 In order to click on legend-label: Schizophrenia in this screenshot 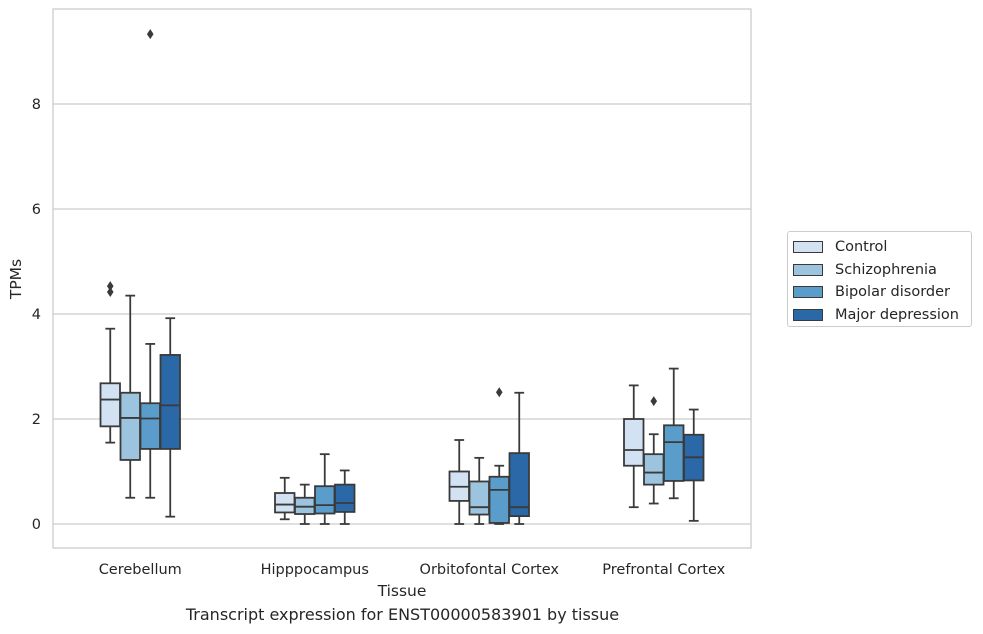, I will do `click(886, 269)`.